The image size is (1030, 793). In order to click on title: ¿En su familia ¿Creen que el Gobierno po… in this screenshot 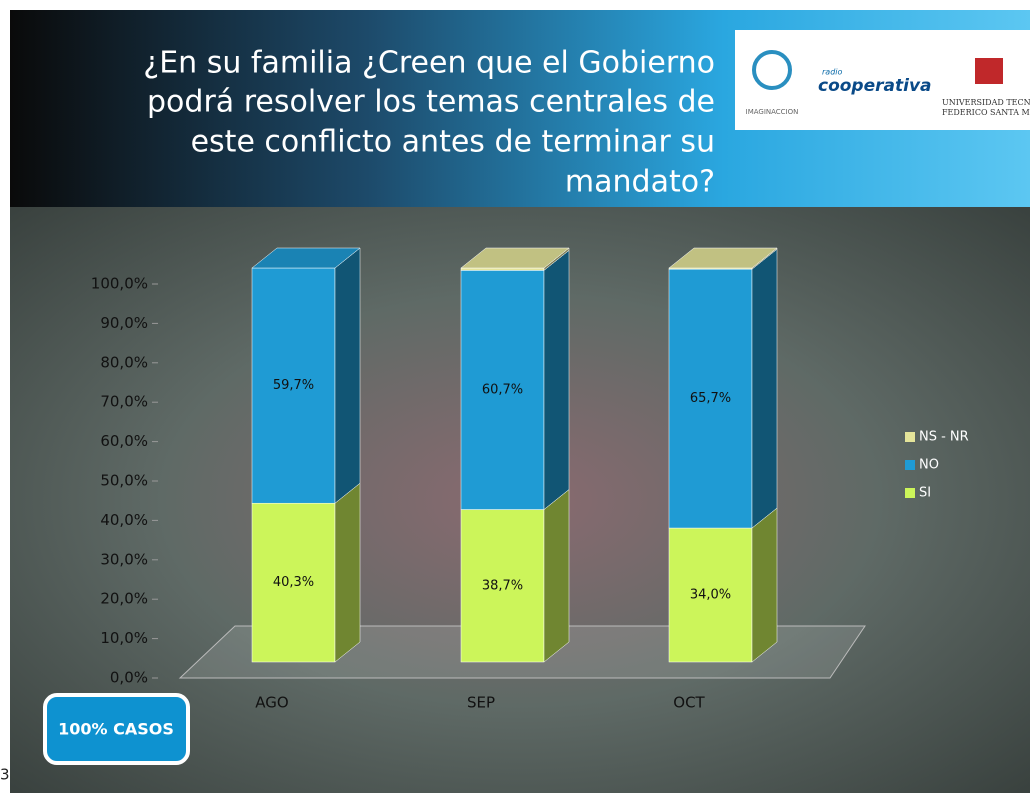, I will do `click(429, 123)`.